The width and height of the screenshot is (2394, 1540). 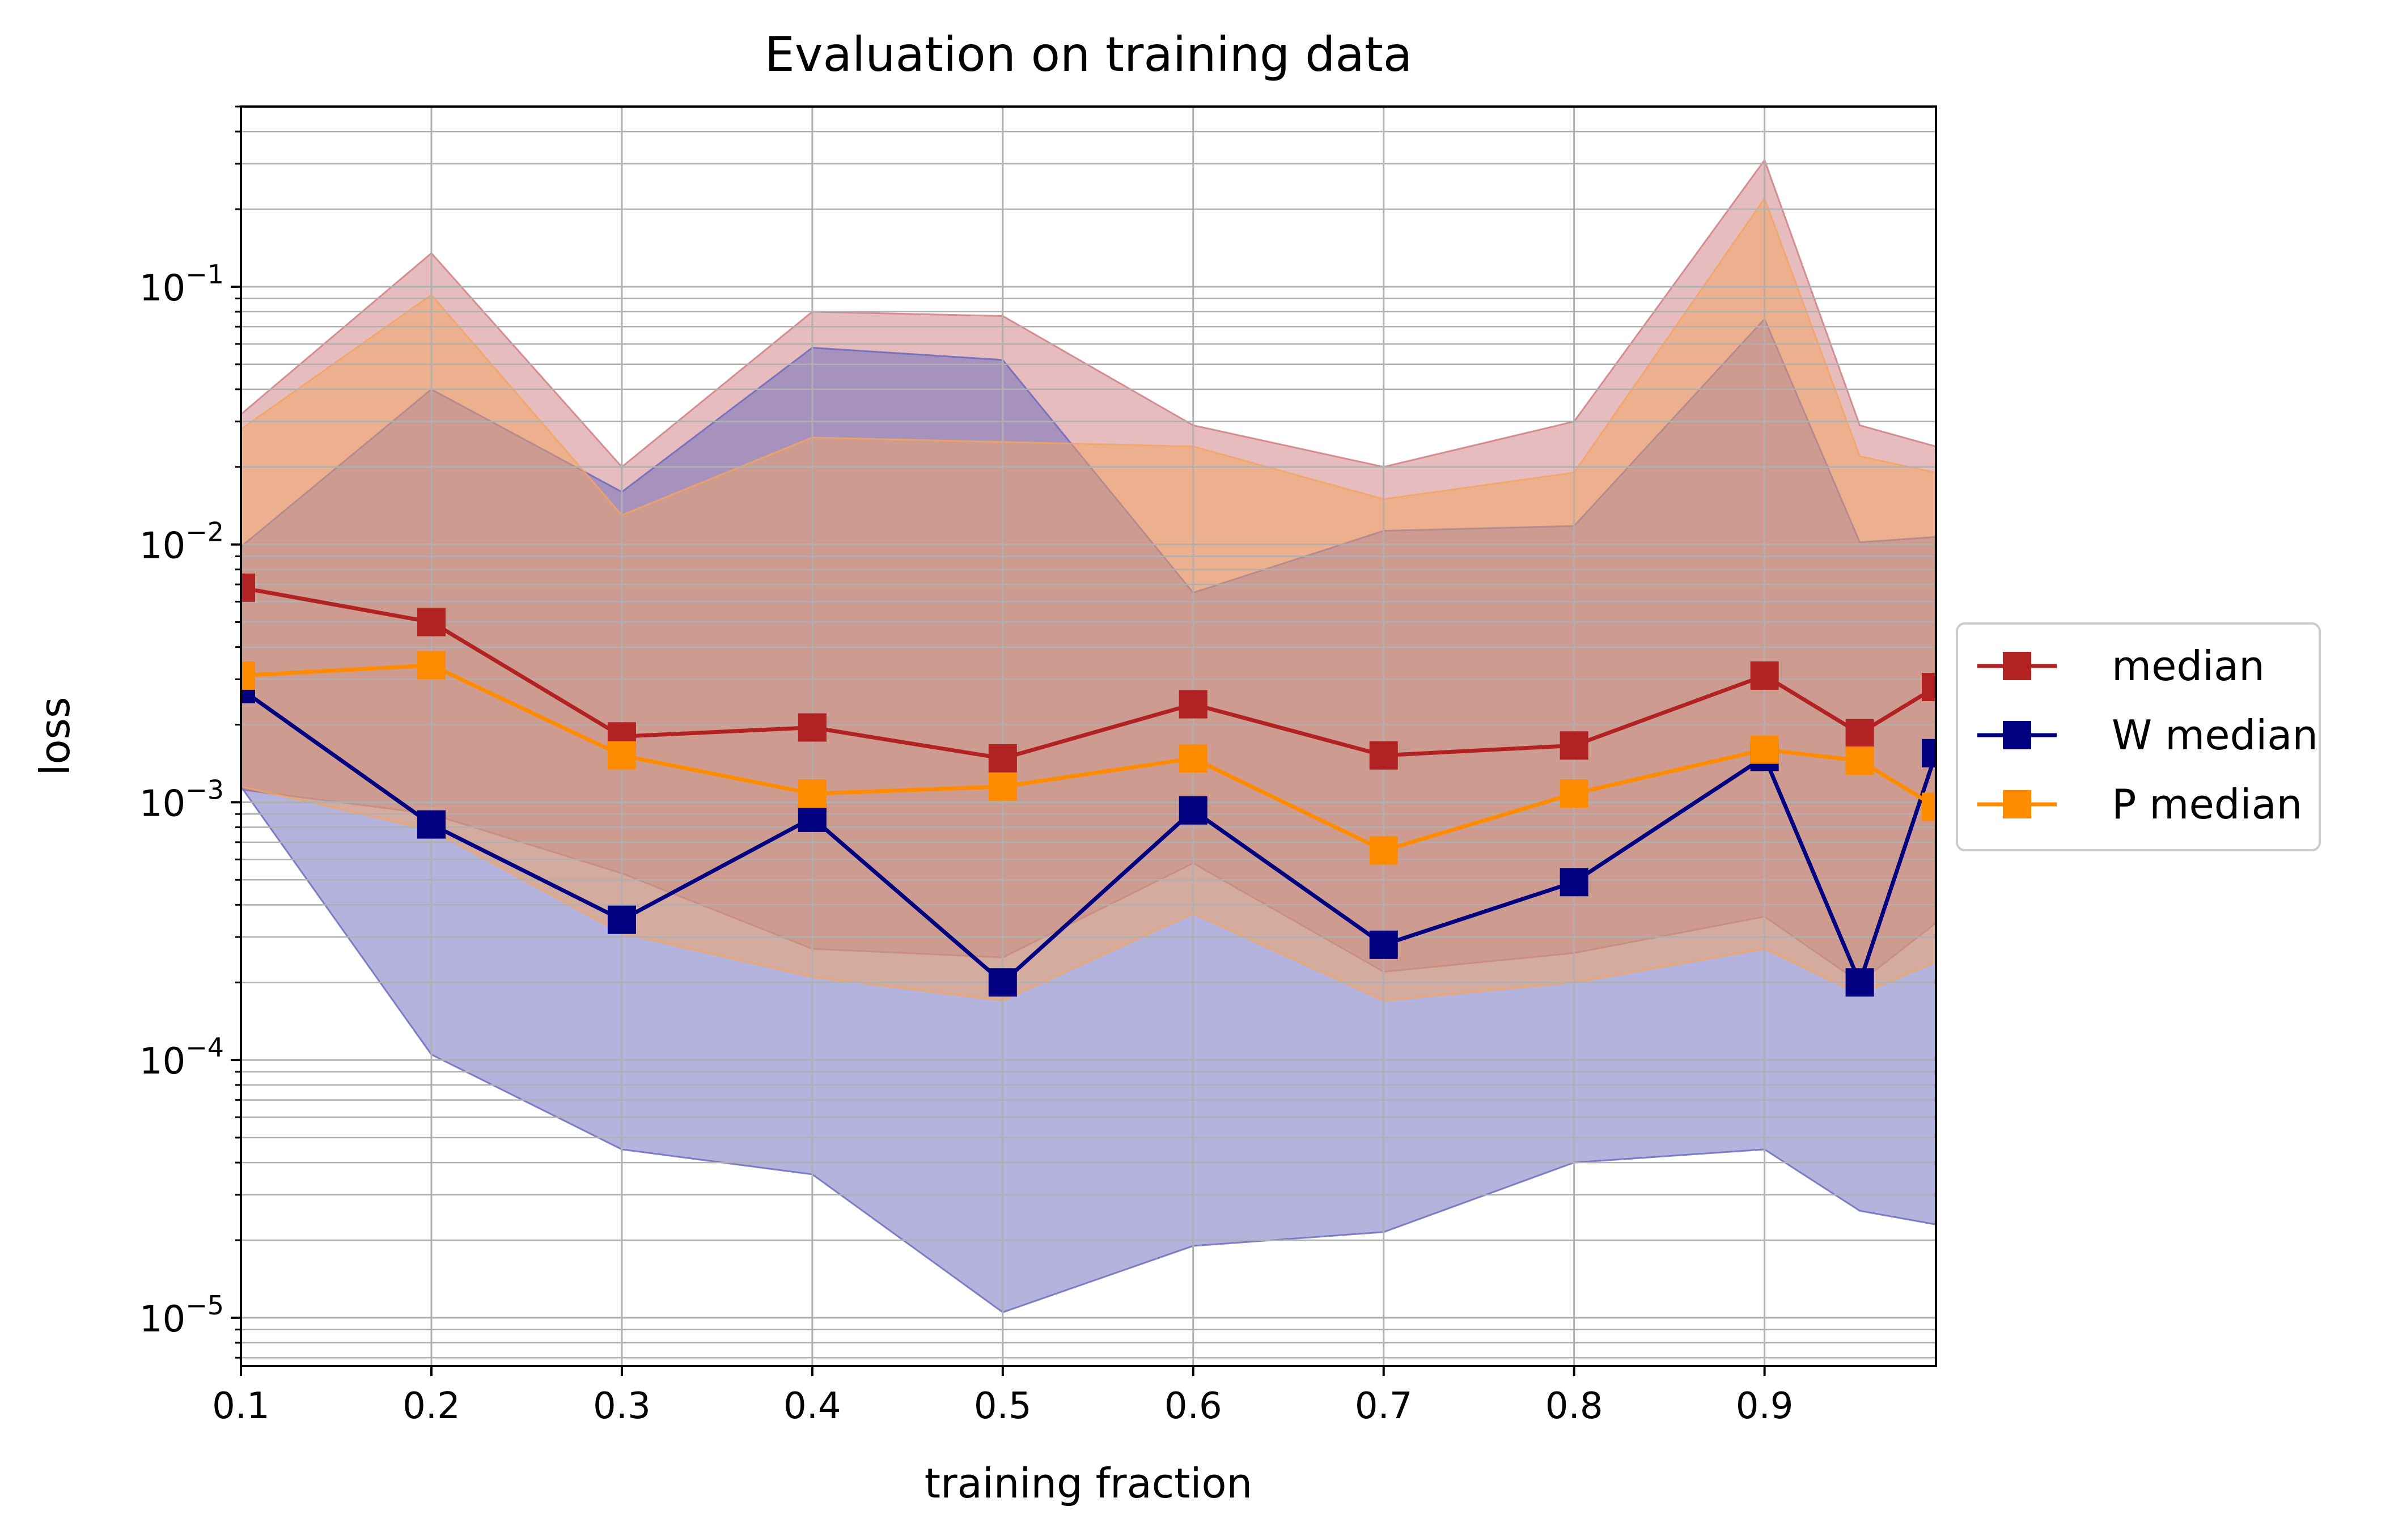 I want to click on x-tick-label: 0.5, so click(x=1003, y=1406).